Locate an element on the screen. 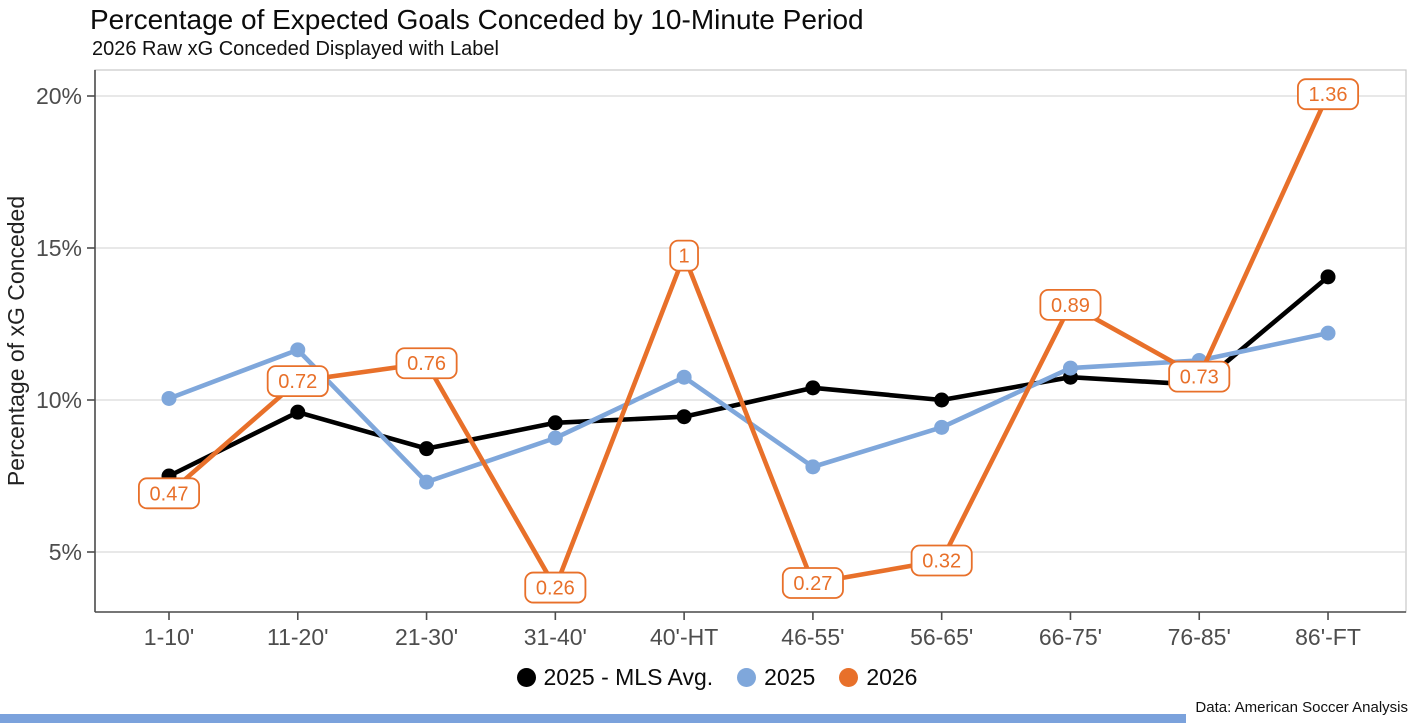  data-label: 0.76 is located at coordinates (426, 364).